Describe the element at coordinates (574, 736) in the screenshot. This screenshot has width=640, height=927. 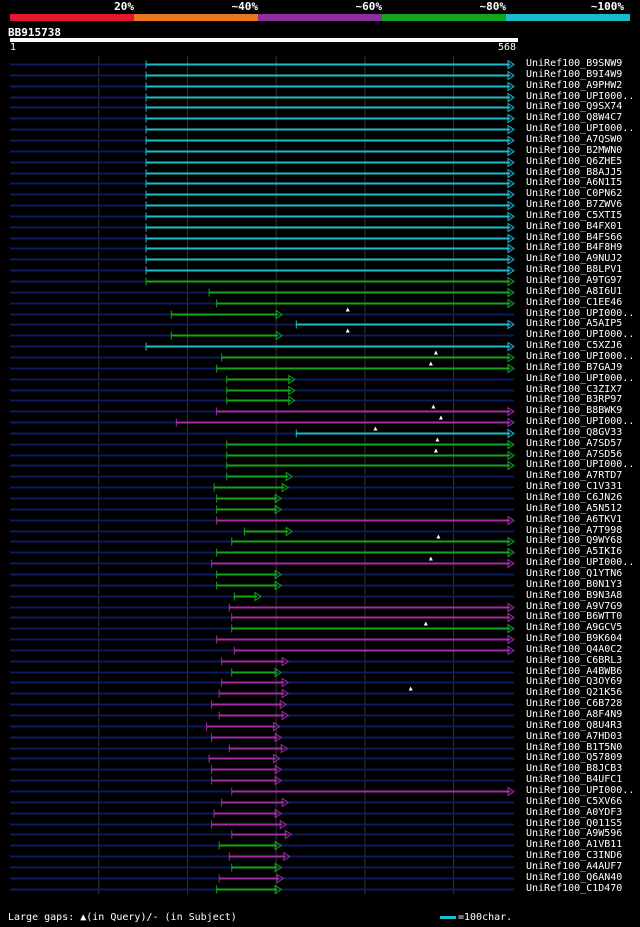
I see `hit-name: UniRef100_A7HD03` at that location.